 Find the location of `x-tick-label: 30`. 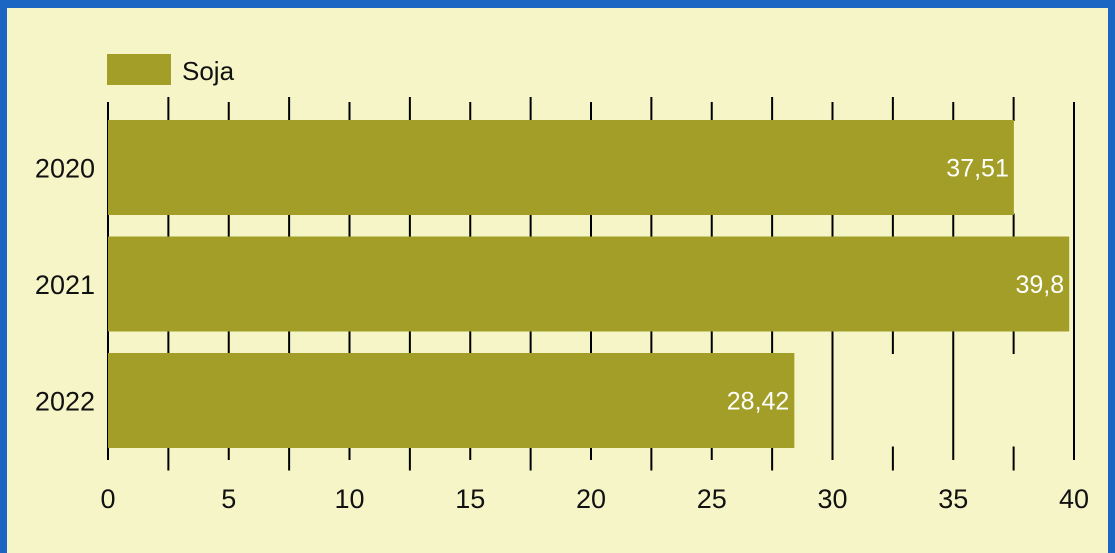

x-tick-label: 30 is located at coordinates (832, 499).